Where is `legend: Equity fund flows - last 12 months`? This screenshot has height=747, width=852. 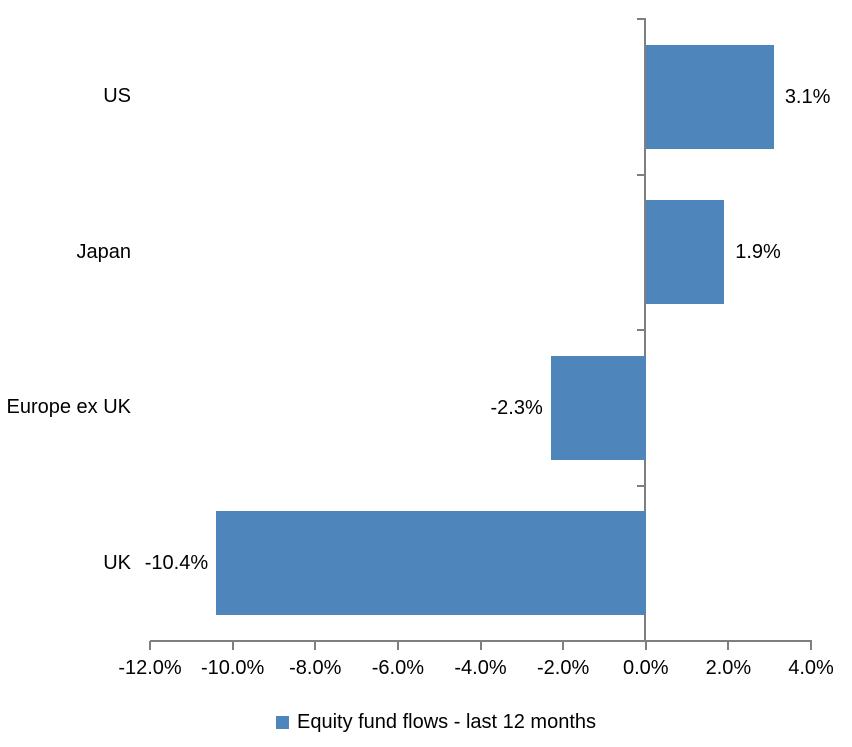 legend: Equity fund flows - last 12 months is located at coordinates (436, 722).